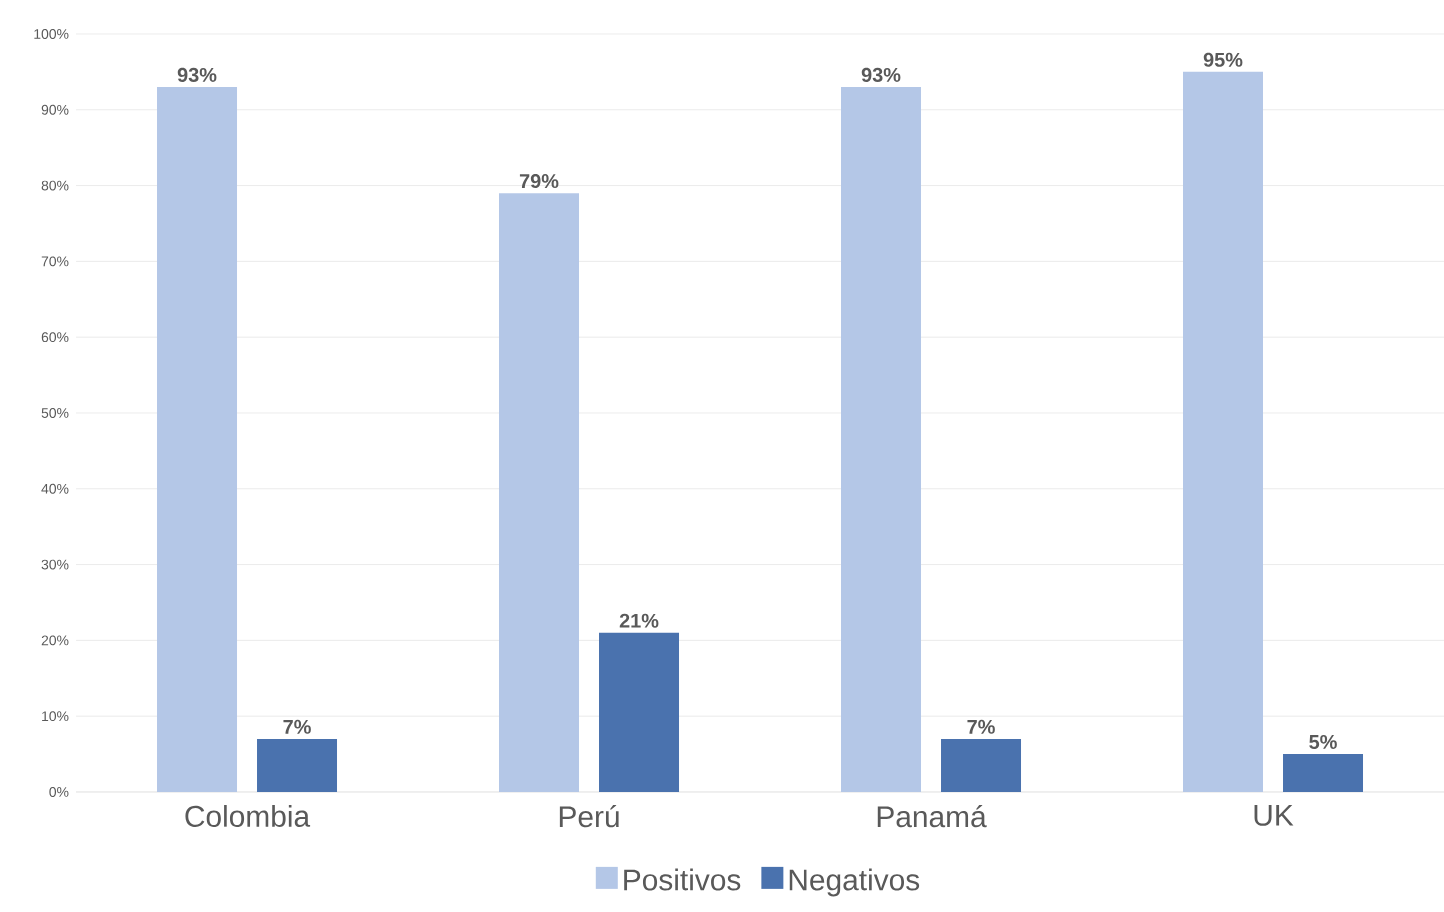  What do you see at coordinates (589, 816) in the screenshot?
I see `x-tick-label: Perú` at bounding box center [589, 816].